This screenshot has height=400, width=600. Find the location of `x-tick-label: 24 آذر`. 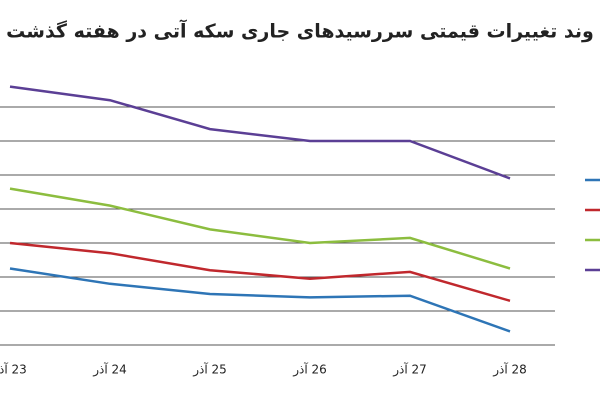

x-tick-label: 24 آذر is located at coordinates (109, 370).